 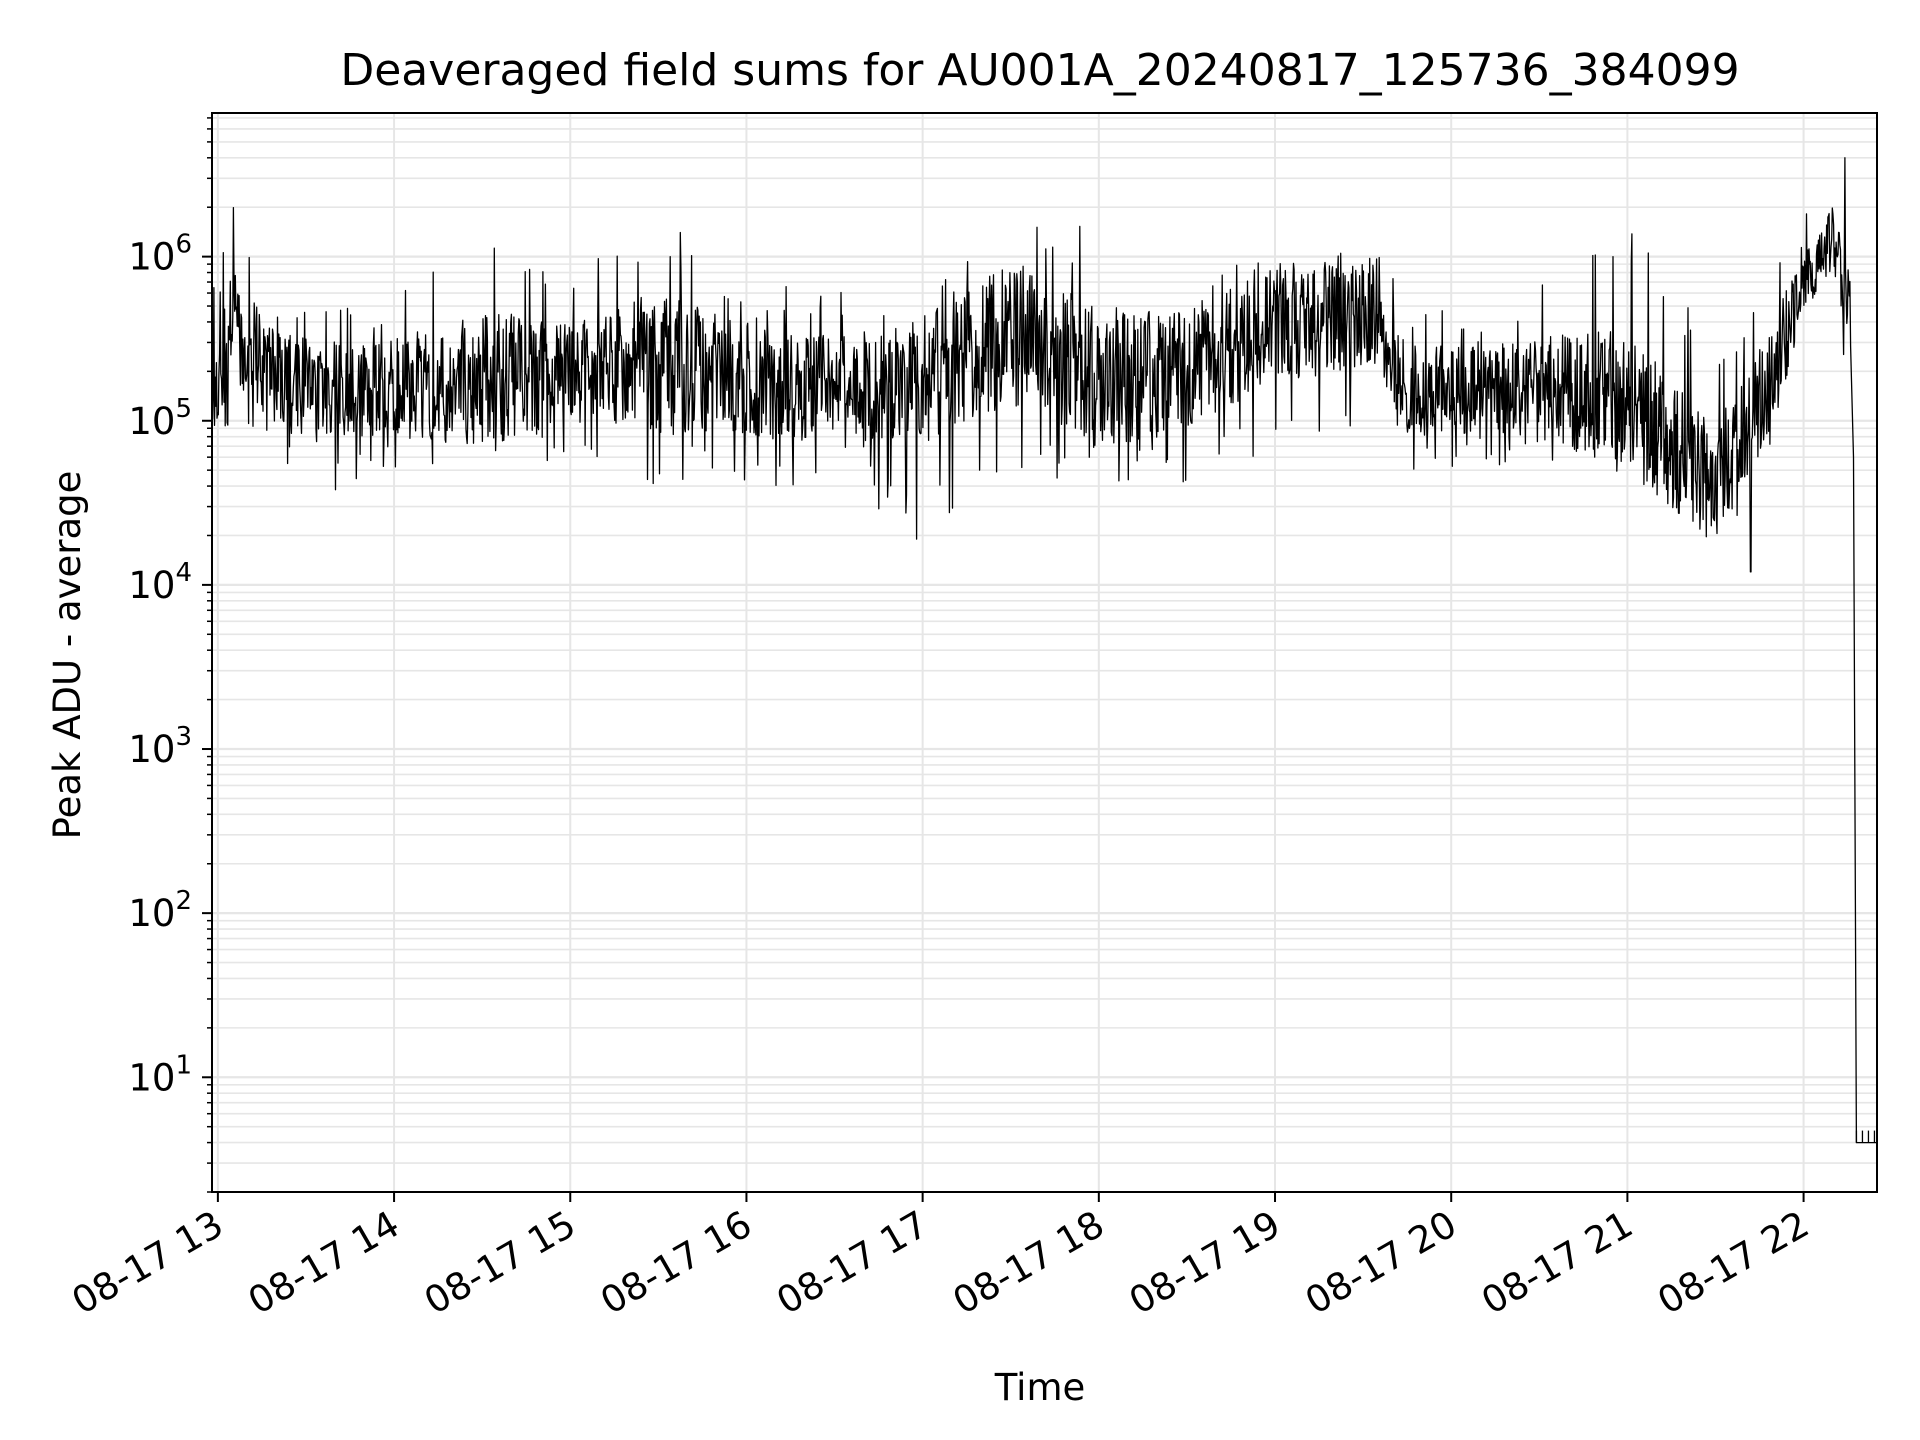 What do you see at coordinates (1040, 1387) in the screenshot?
I see `x-axis-label: Time` at bounding box center [1040, 1387].